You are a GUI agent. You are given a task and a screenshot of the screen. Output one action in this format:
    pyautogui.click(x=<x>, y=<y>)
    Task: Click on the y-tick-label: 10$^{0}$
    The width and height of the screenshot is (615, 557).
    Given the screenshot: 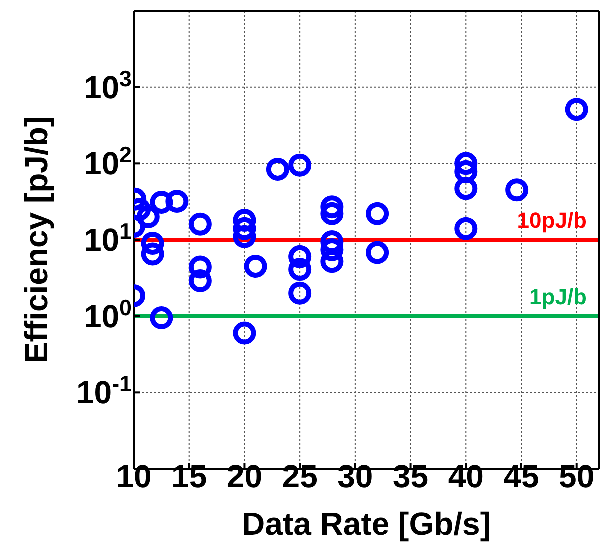 What is the action you would take?
    pyautogui.click(x=108, y=314)
    